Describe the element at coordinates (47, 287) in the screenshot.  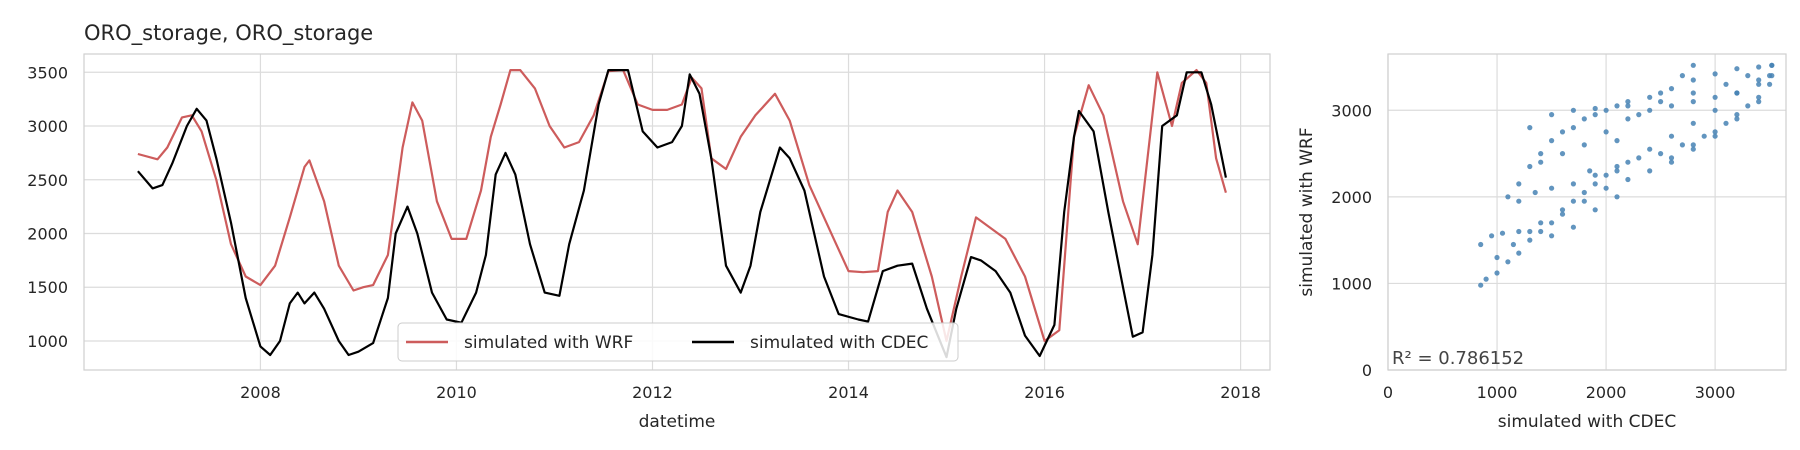
I see `timeseries-y-tick-label: 1500` at that location.